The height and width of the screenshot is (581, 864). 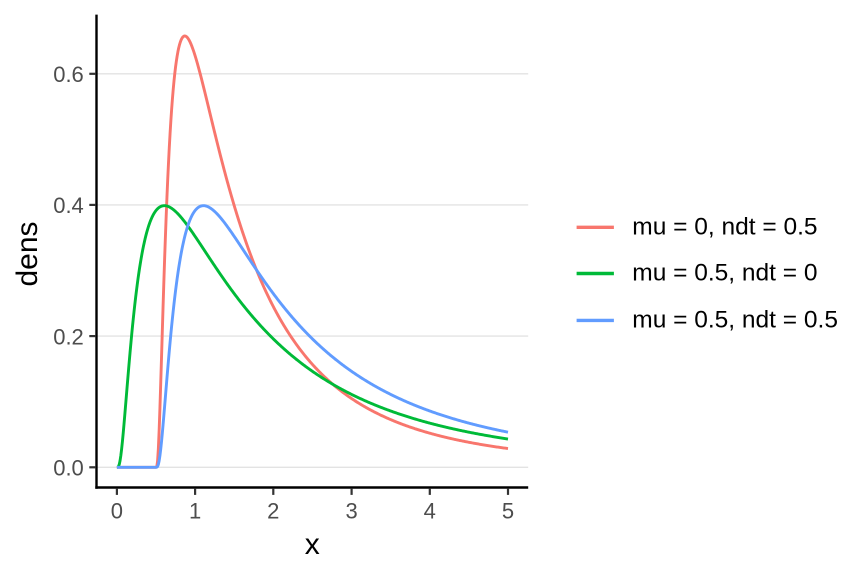 I want to click on svg-text: 3, so click(x=351, y=510).